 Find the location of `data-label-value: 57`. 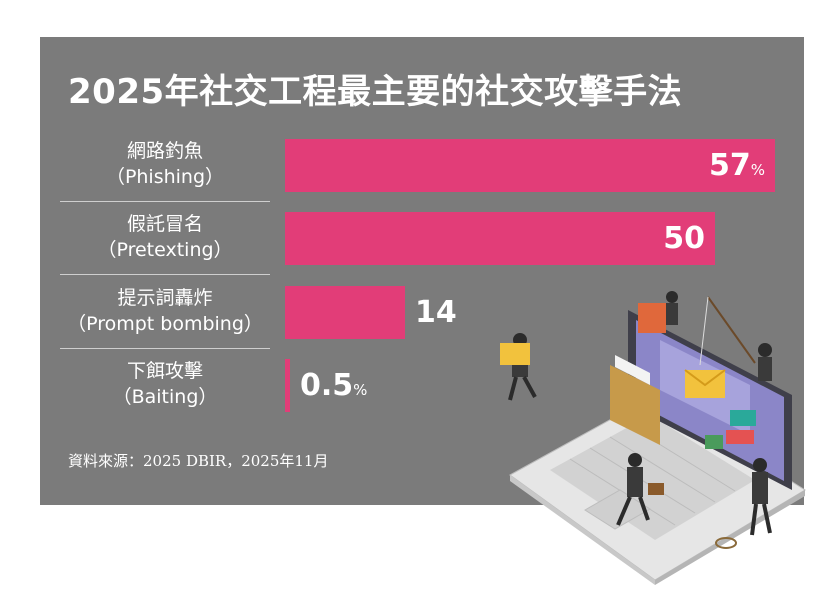

data-label-value: 57 is located at coordinates (729, 165).